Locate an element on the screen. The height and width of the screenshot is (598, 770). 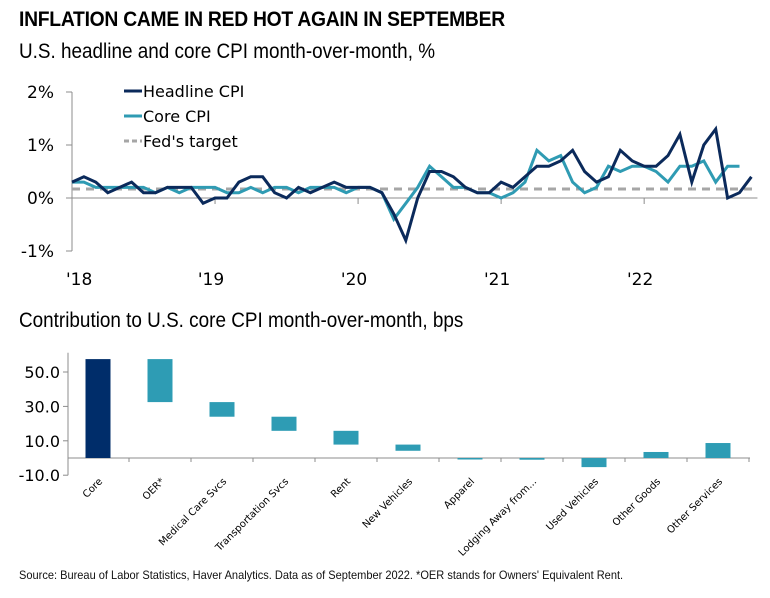
x-tick-label: '18 is located at coordinates (79, 280).